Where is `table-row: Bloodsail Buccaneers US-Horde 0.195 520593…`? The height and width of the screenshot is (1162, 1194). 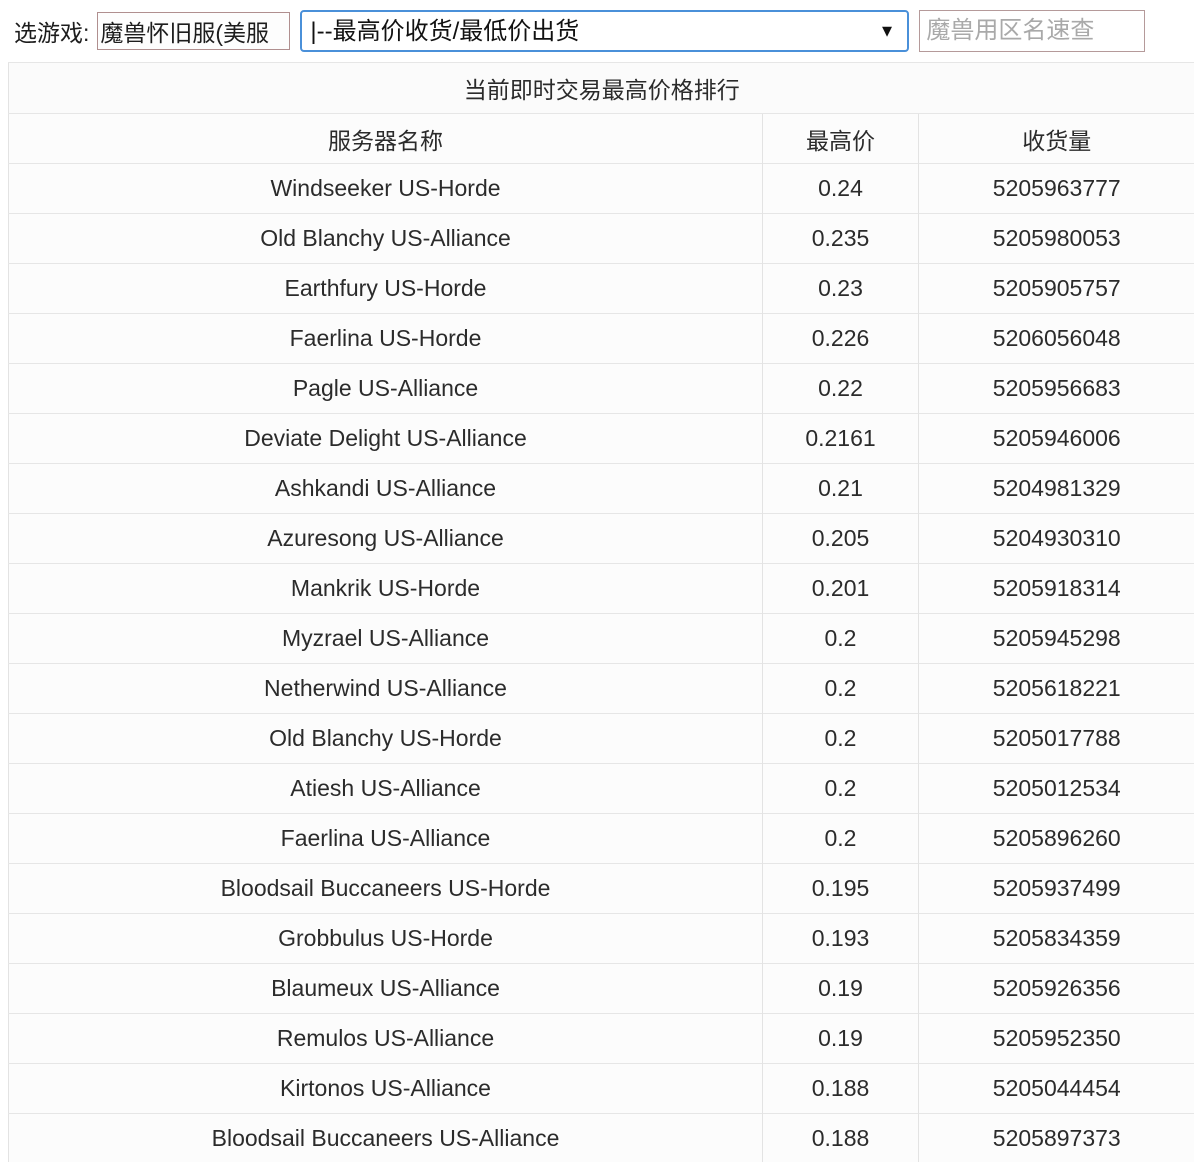 table-row: Bloodsail Buccaneers US-Horde 0.195 520593… is located at coordinates (601, 888).